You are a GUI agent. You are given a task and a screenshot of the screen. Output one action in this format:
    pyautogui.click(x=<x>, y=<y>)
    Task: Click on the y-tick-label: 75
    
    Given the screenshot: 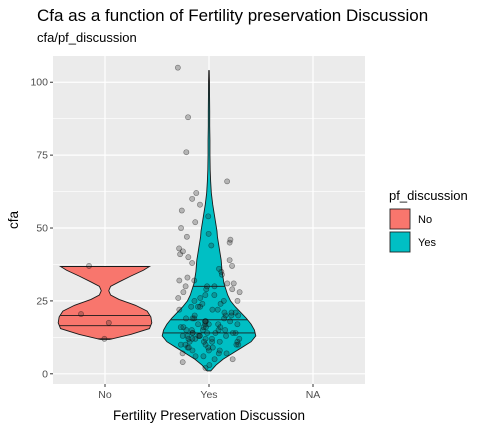 What is the action you would take?
    pyautogui.click(x=42, y=156)
    